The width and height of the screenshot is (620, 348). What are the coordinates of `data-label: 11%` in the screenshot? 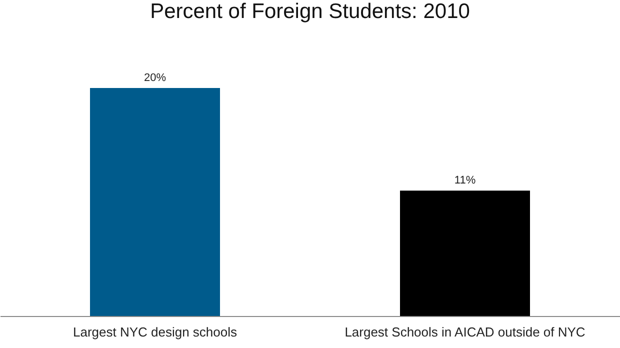 It's located at (465, 180).